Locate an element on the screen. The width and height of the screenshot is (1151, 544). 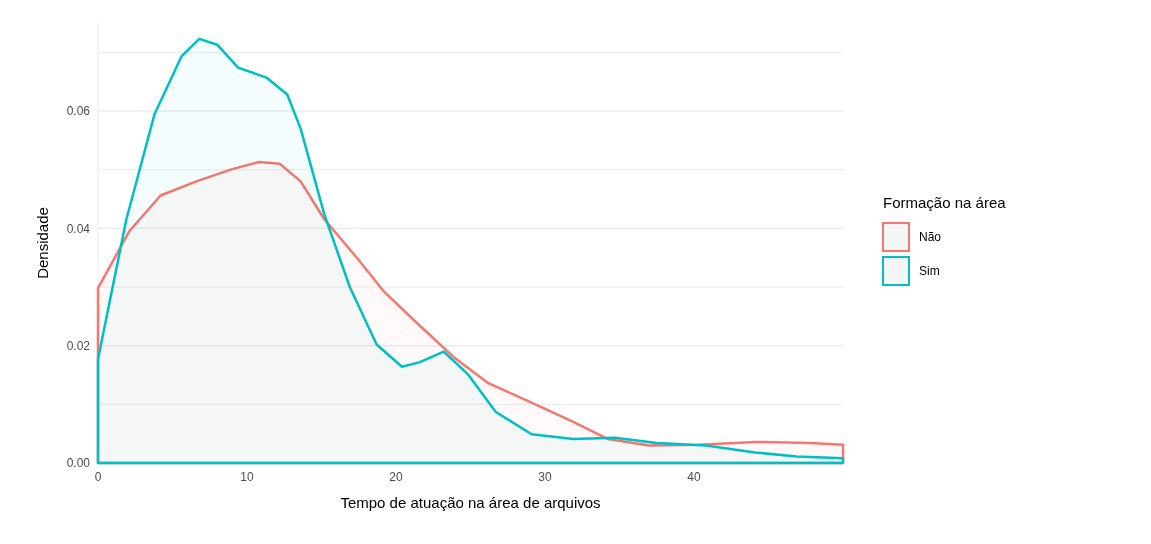
legend-label: Não is located at coordinates (930, 237).